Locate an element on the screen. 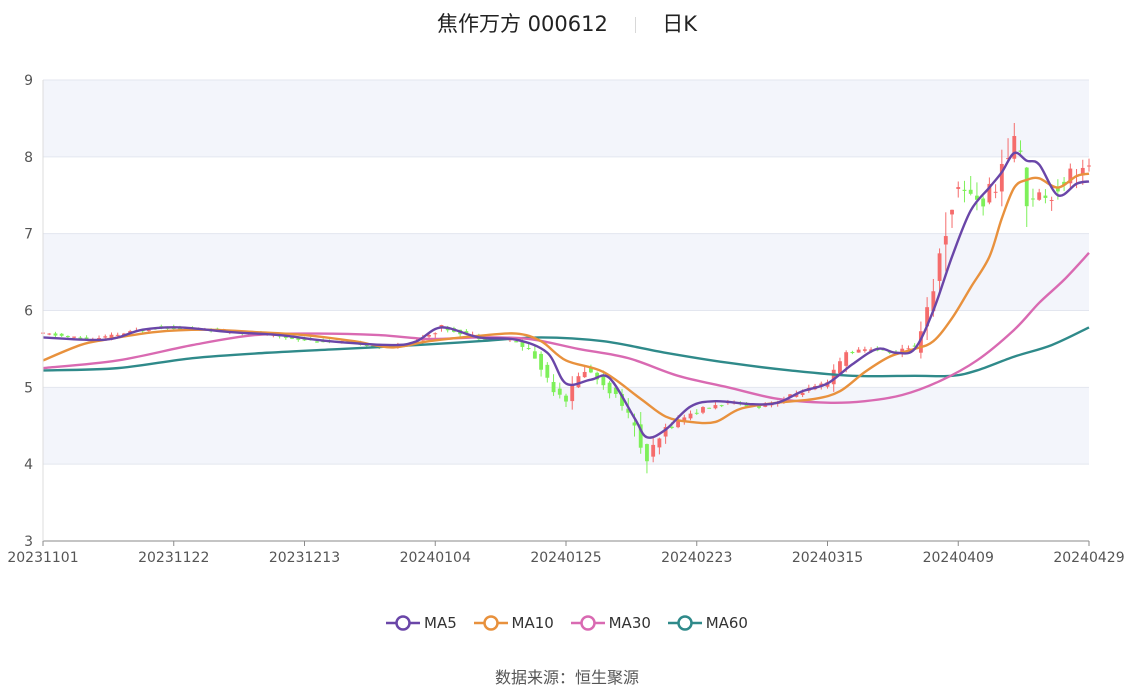  x-tick-label: 20240429 is located at coordinates (1088, 558).